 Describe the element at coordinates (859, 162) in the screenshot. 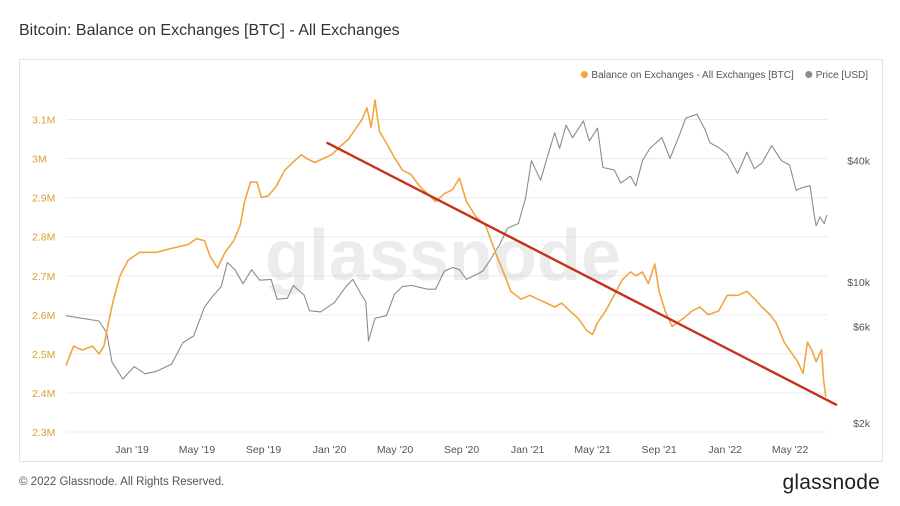

I see `right-tick-40k: $40k` at that location.